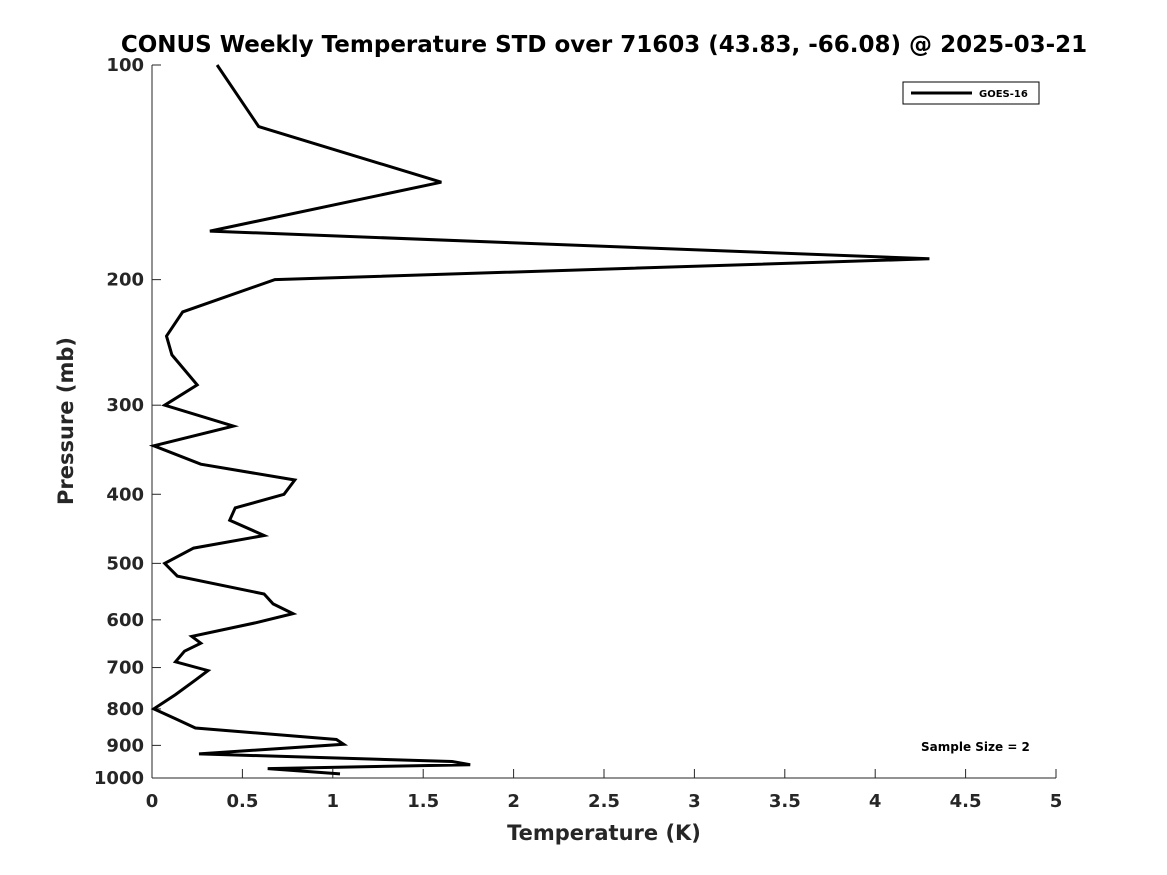 The width and height of the screenshot is (1167, 875). I want to click on x-tick-label-6: 3, so click(694, 801).